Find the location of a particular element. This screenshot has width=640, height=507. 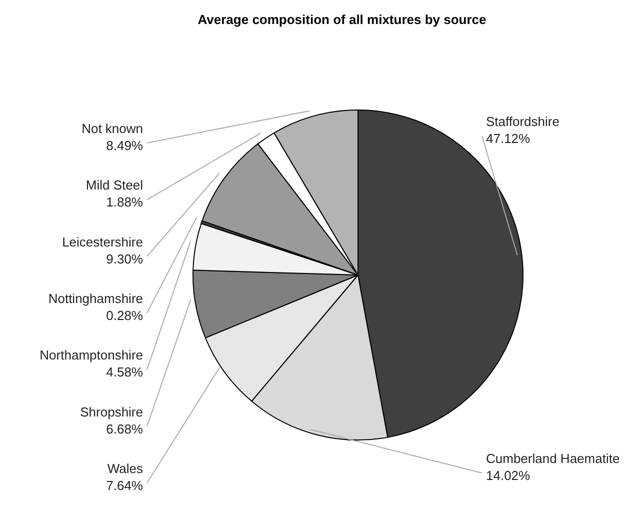

slice-label: Staffordshire is located at coordinates (523, 121).